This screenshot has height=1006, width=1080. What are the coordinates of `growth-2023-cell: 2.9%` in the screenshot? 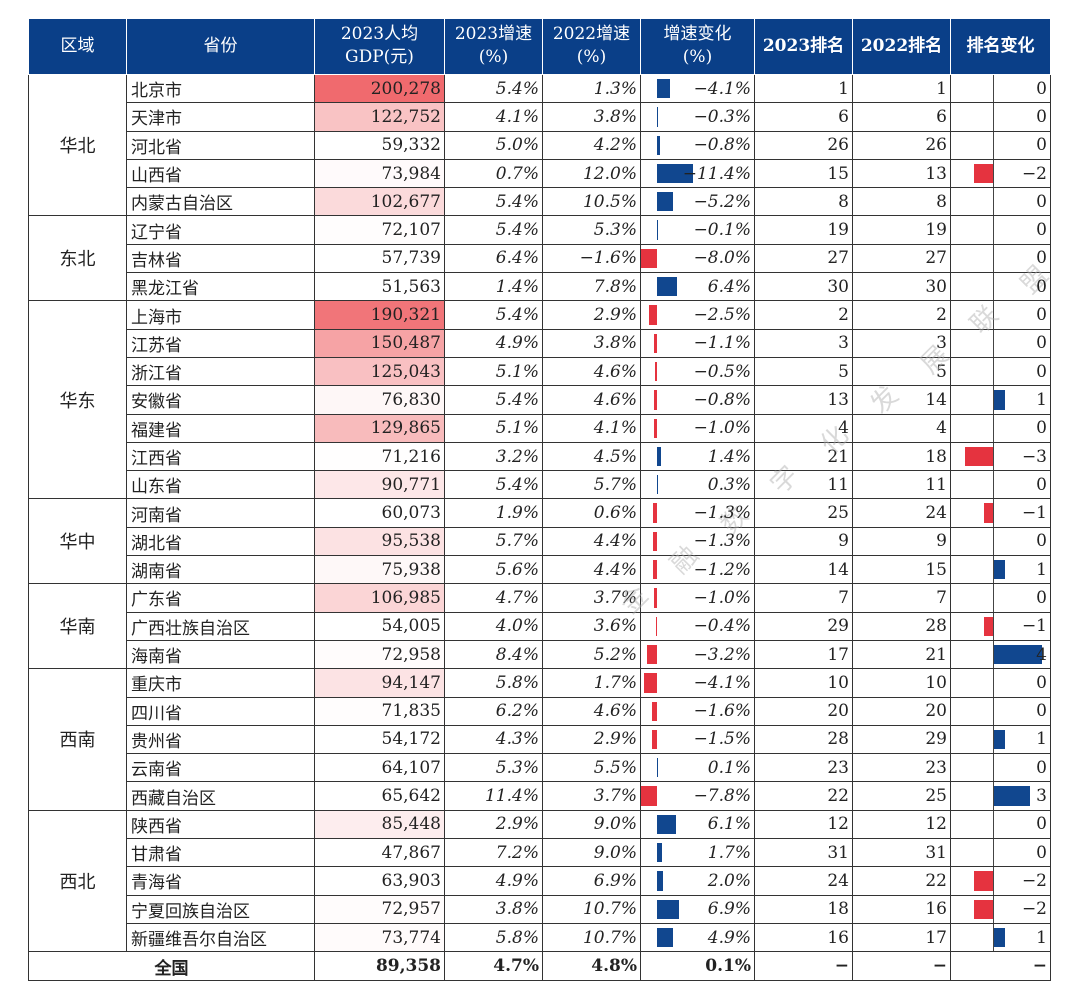 It's located at (493, 825).